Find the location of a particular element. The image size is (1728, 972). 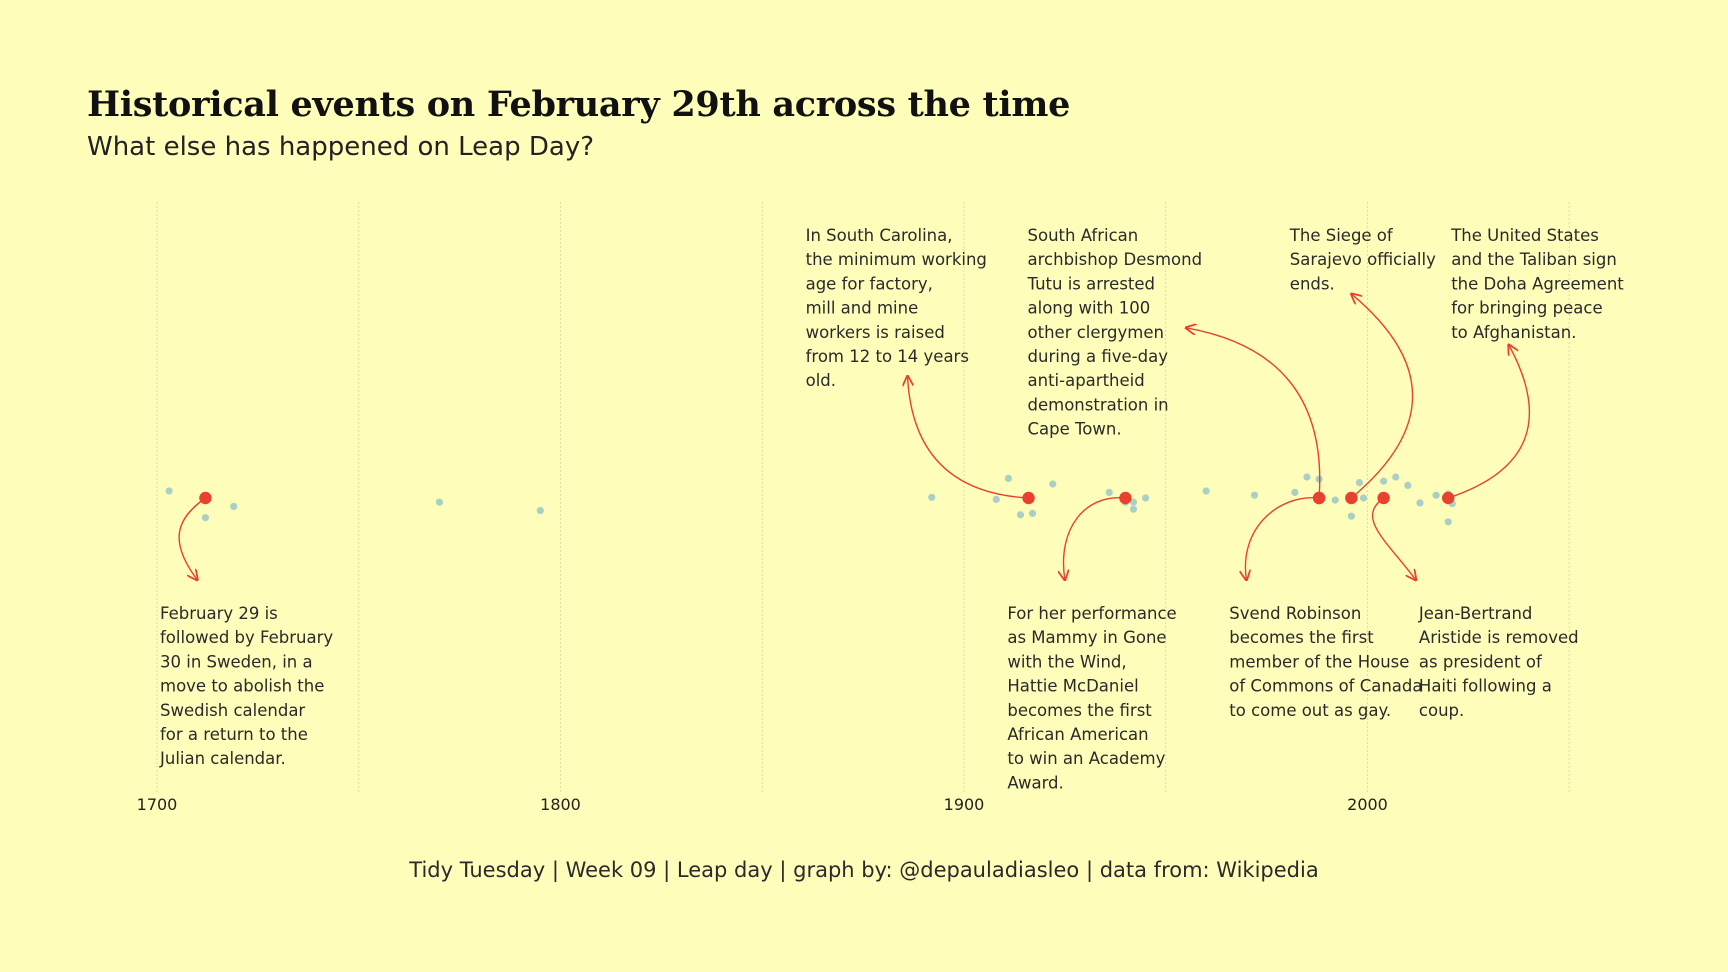

x-tick-label: 1800 is located at coordinates (560, 804).